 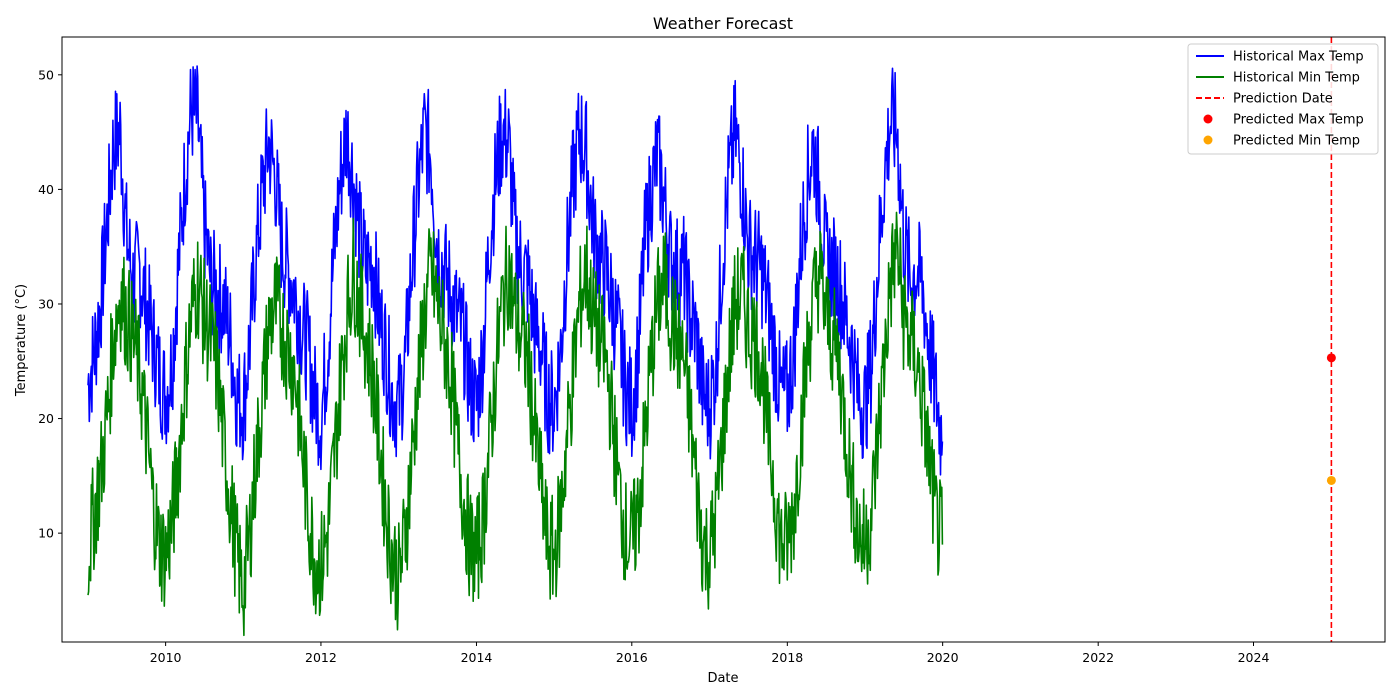 What do you see at coordinates (632, 657) in the screenshot?
I see `x-tick-label: 2016` at bounding box center [632, 657].